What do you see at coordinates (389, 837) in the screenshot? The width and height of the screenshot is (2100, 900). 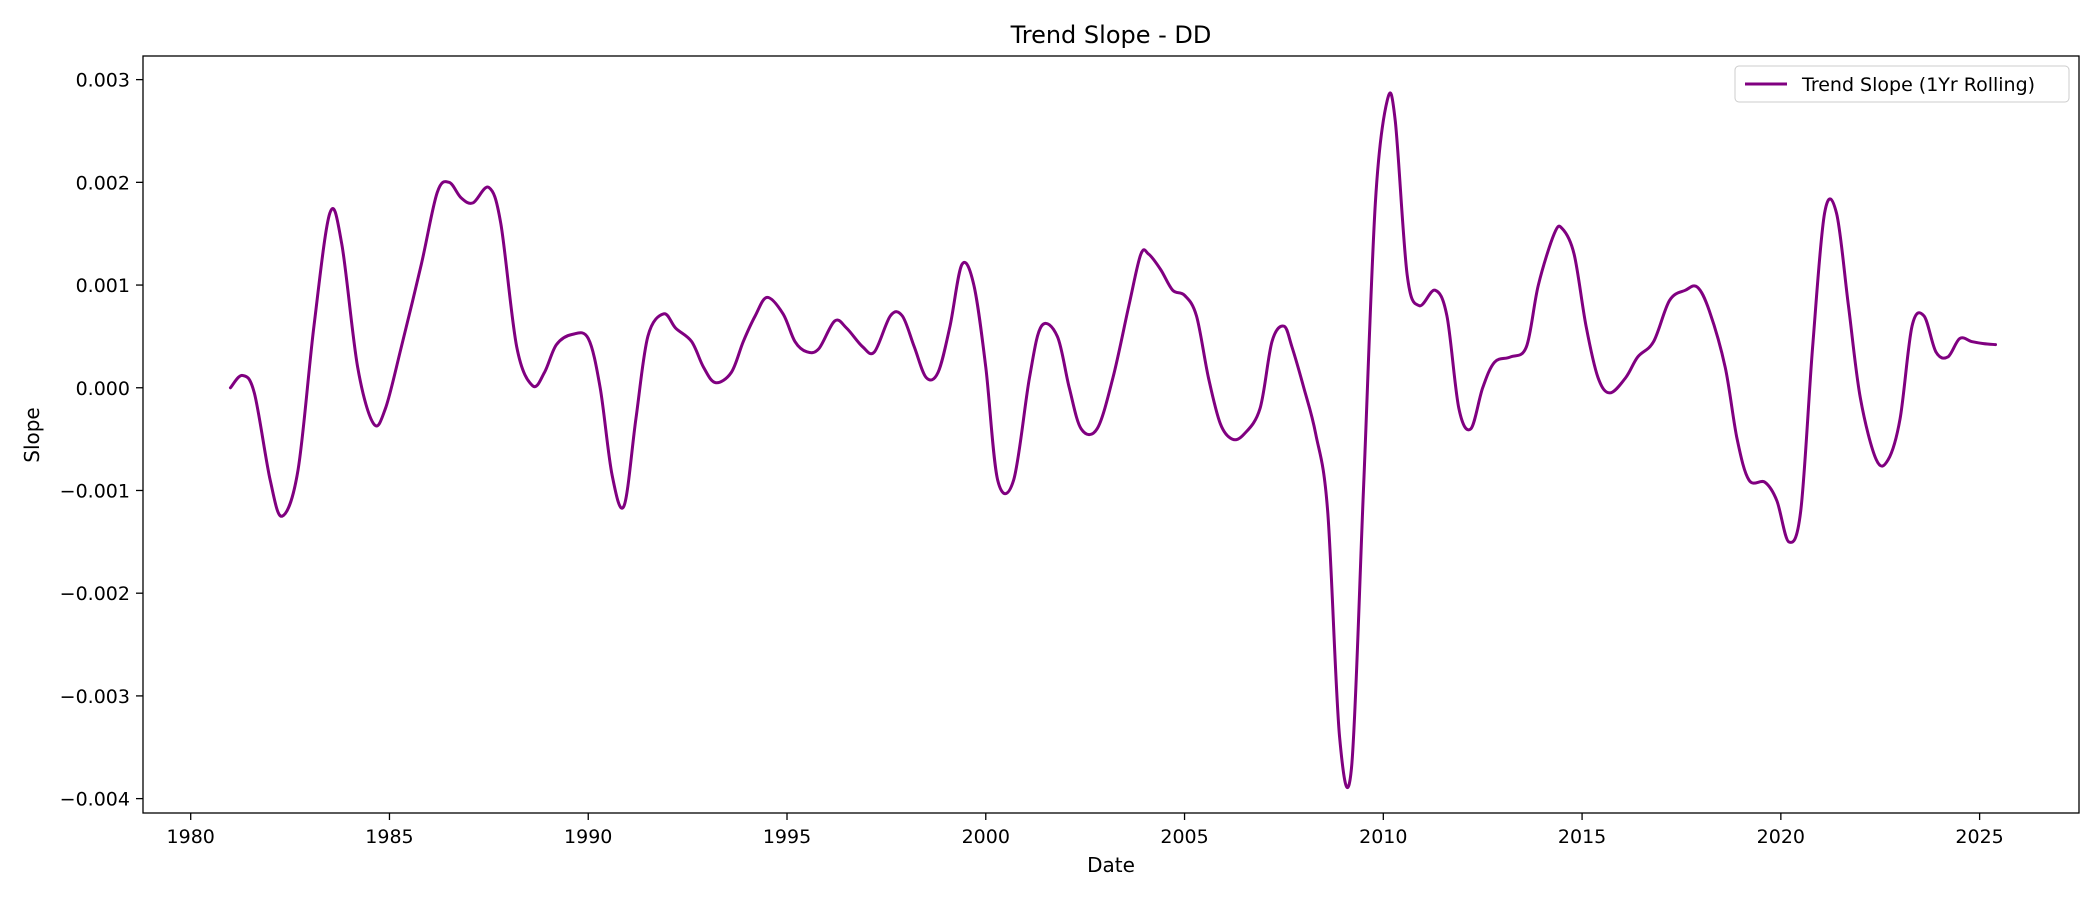 I see `x-tick-label: 1985` at bounding box center [389, 837].